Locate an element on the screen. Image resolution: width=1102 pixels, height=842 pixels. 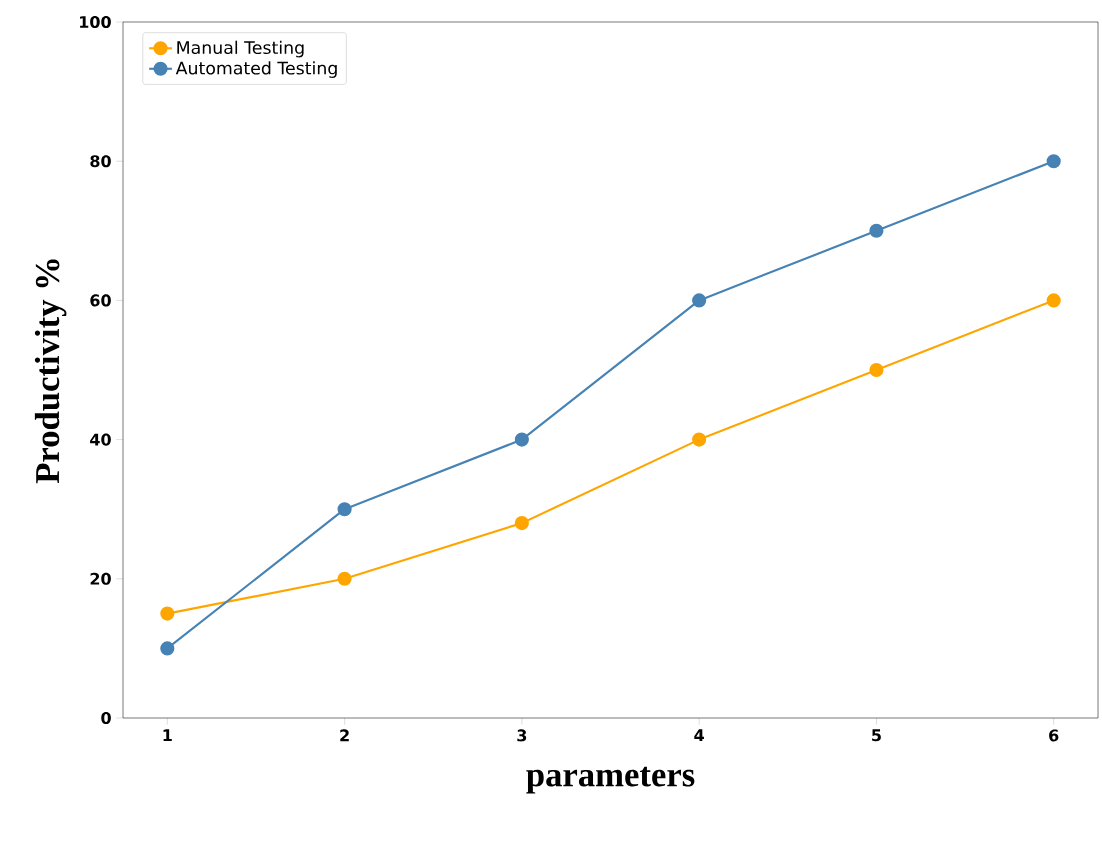
y-tick-label: 100 is located at coordinates (95, 22).